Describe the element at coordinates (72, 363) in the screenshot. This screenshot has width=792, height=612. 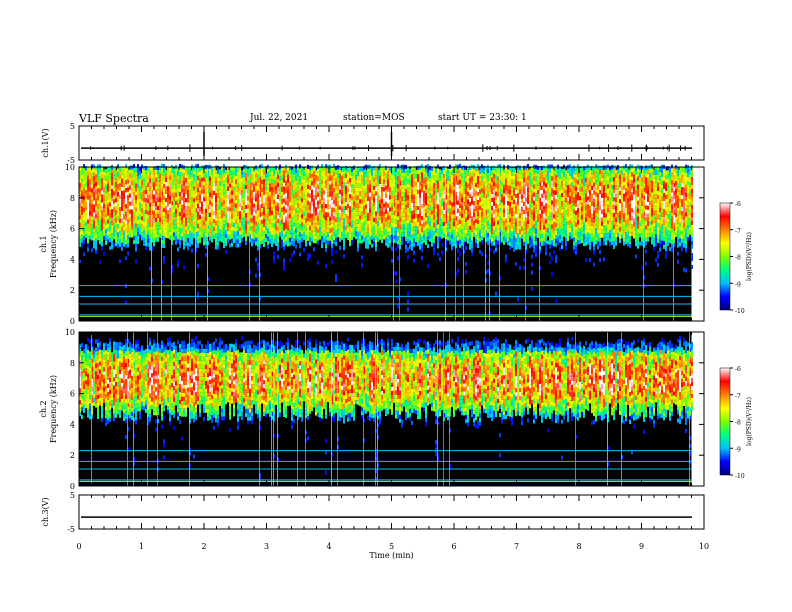
I see `ch2-spectrogram-ytick-label: 8` at that location.